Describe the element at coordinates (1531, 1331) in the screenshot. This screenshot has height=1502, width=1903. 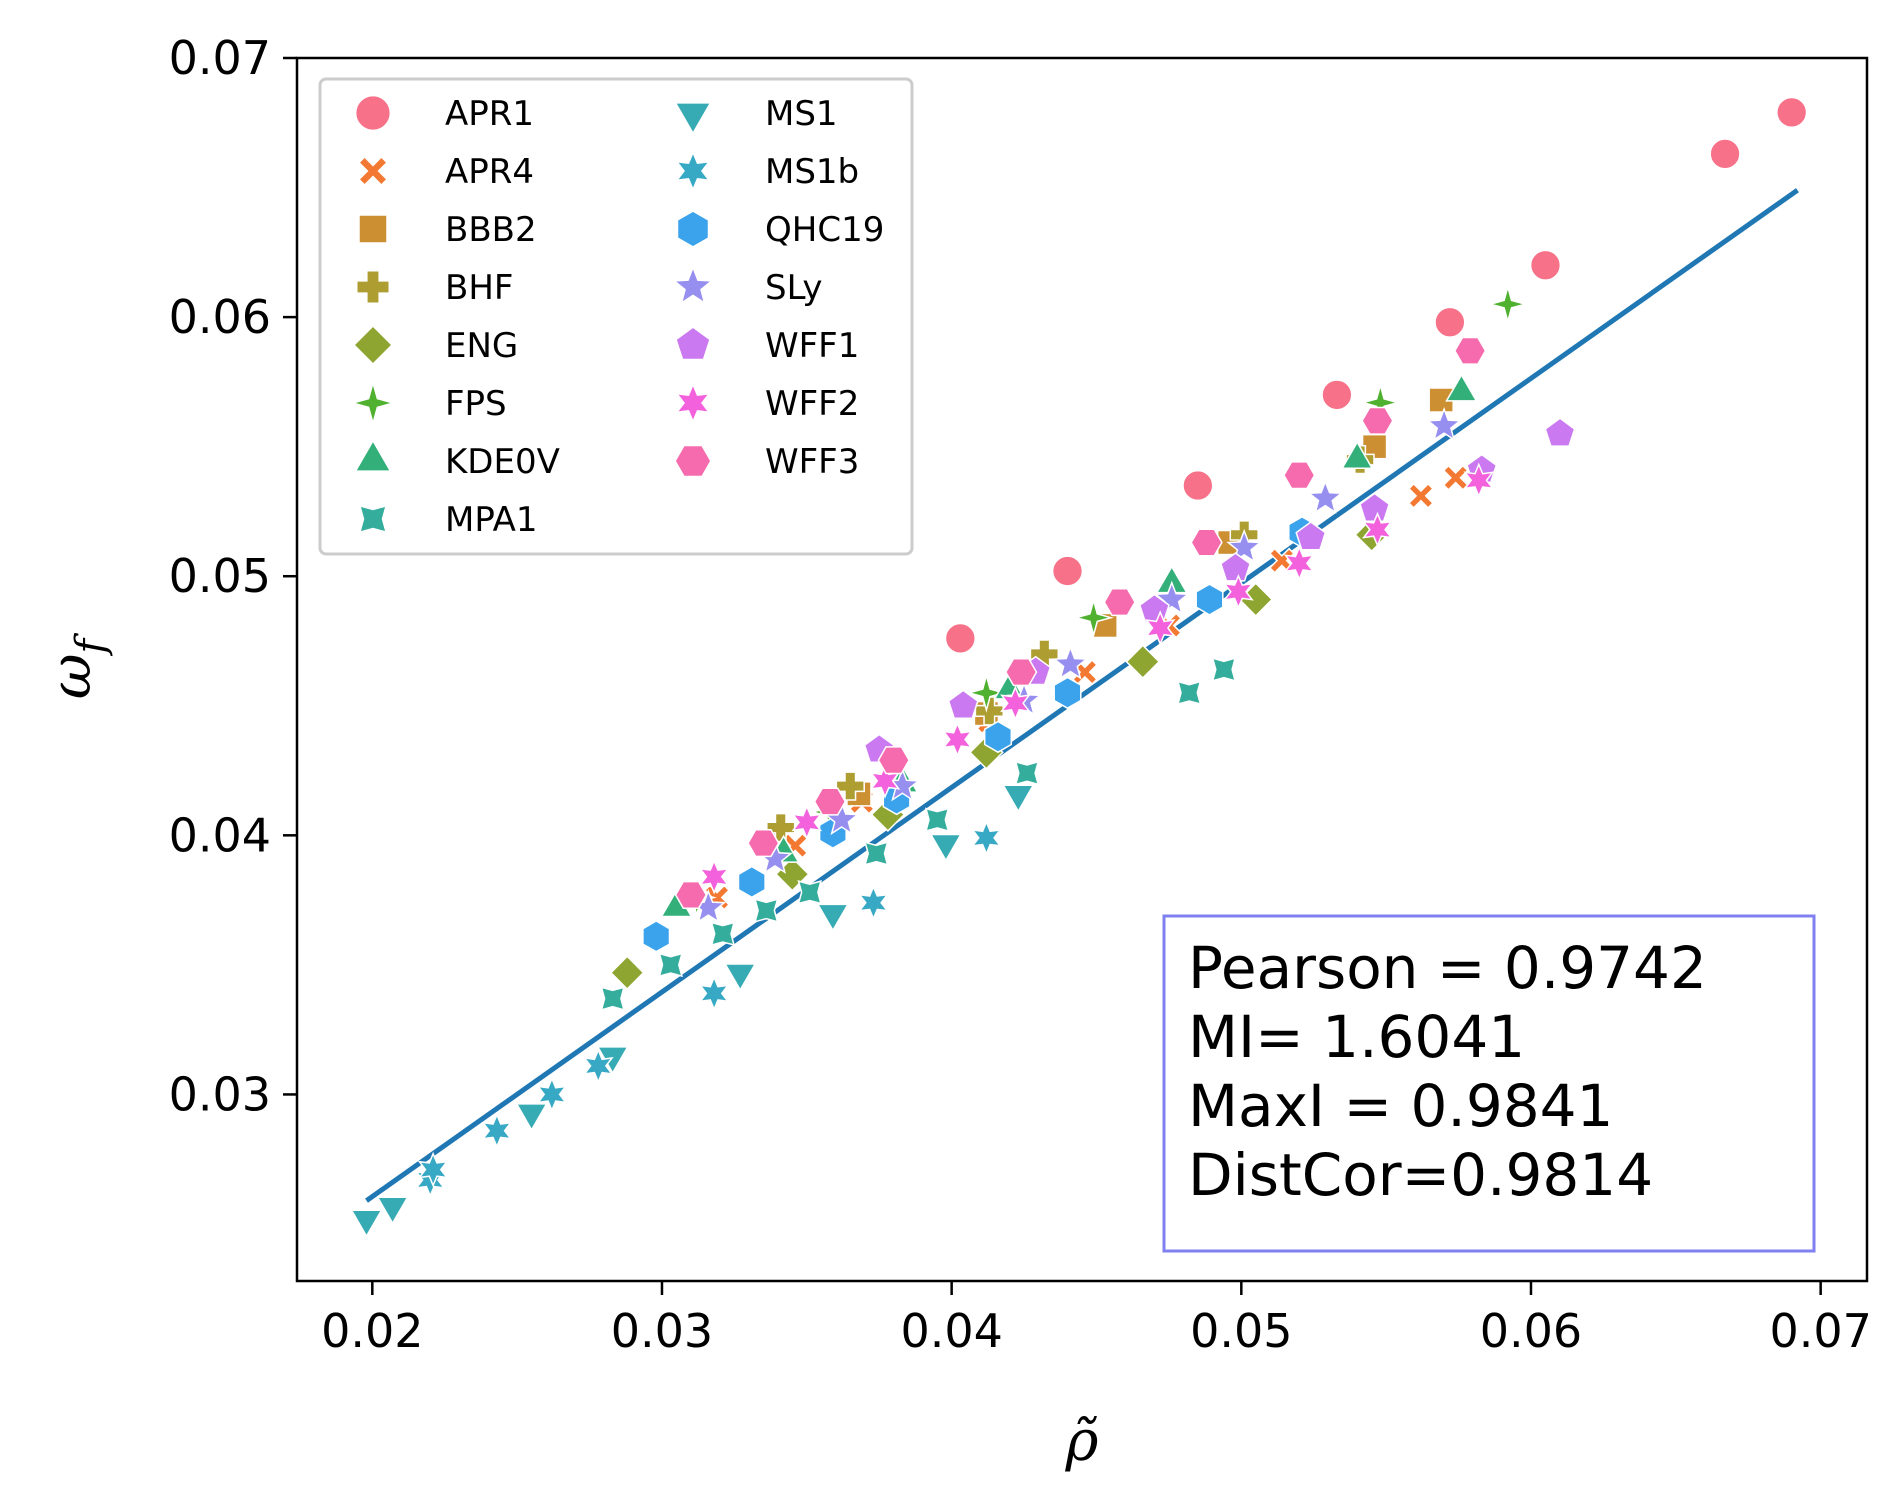
I see `x-tick-label: 0.06` at that location.